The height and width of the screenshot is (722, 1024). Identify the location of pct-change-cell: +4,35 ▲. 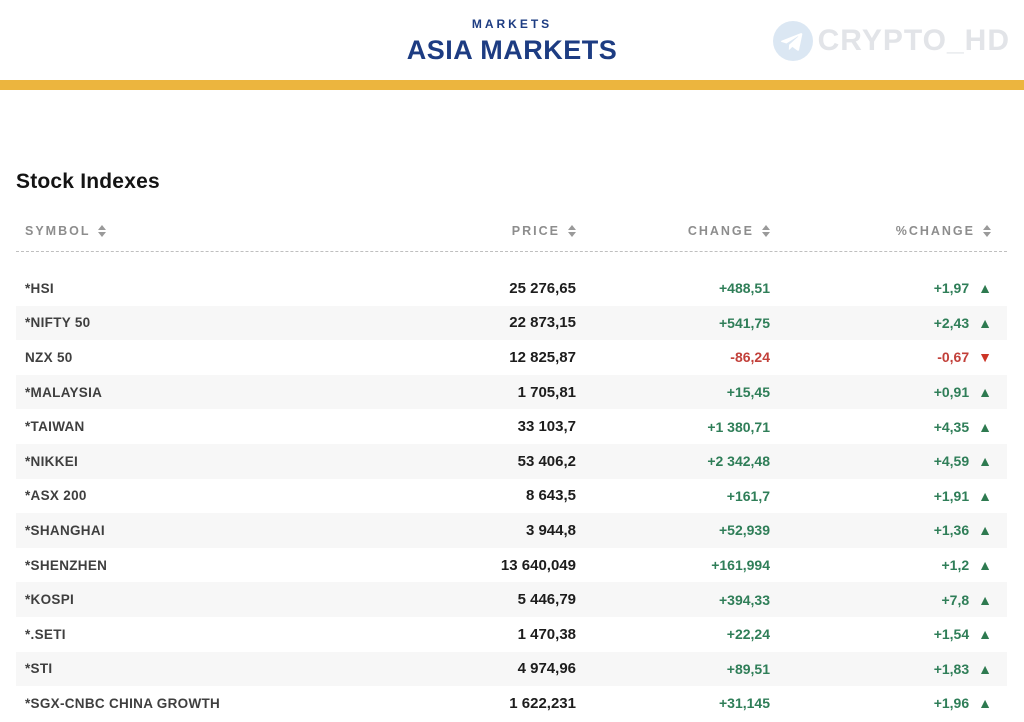
(888, 427).